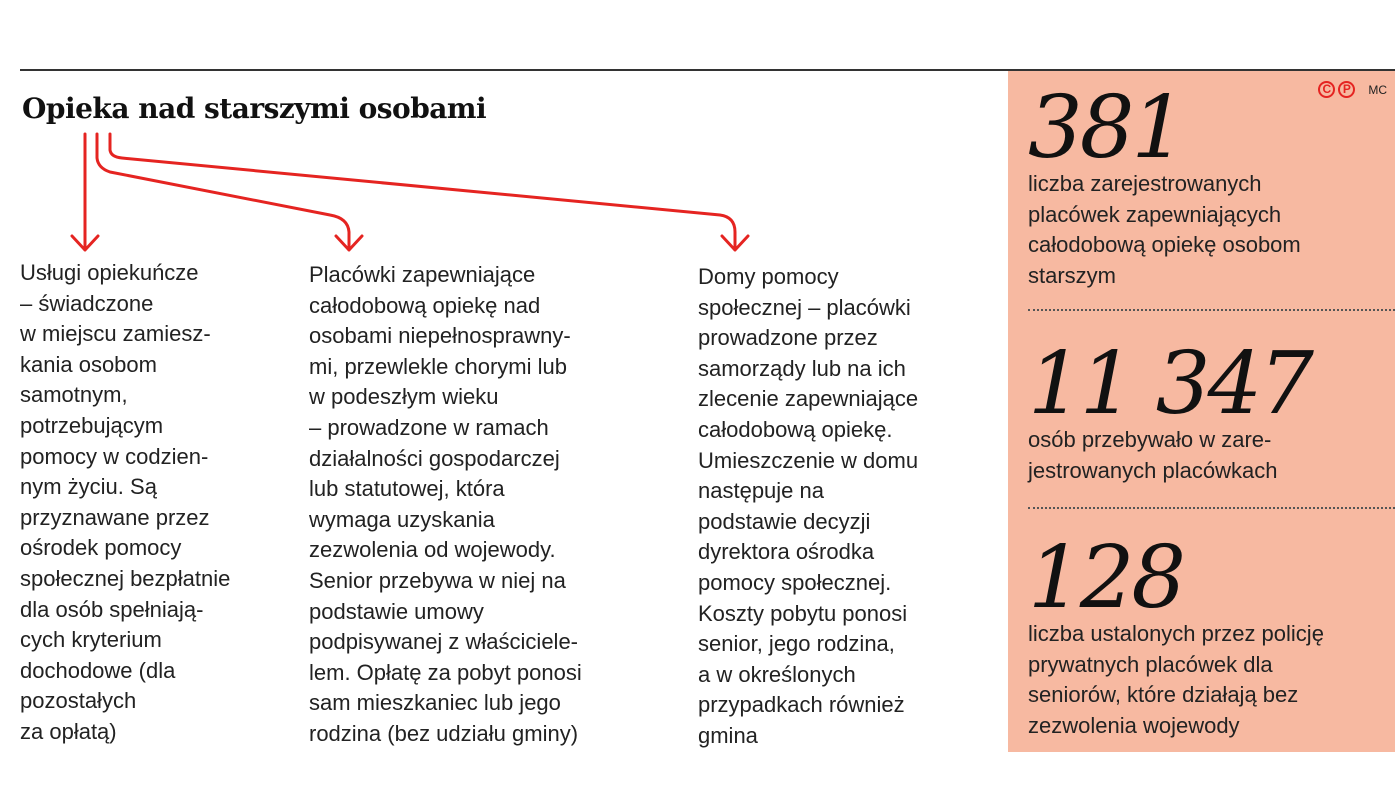 The image size is (1400, 785). I want to click on text-line: samotnym,, so click(74, 395).